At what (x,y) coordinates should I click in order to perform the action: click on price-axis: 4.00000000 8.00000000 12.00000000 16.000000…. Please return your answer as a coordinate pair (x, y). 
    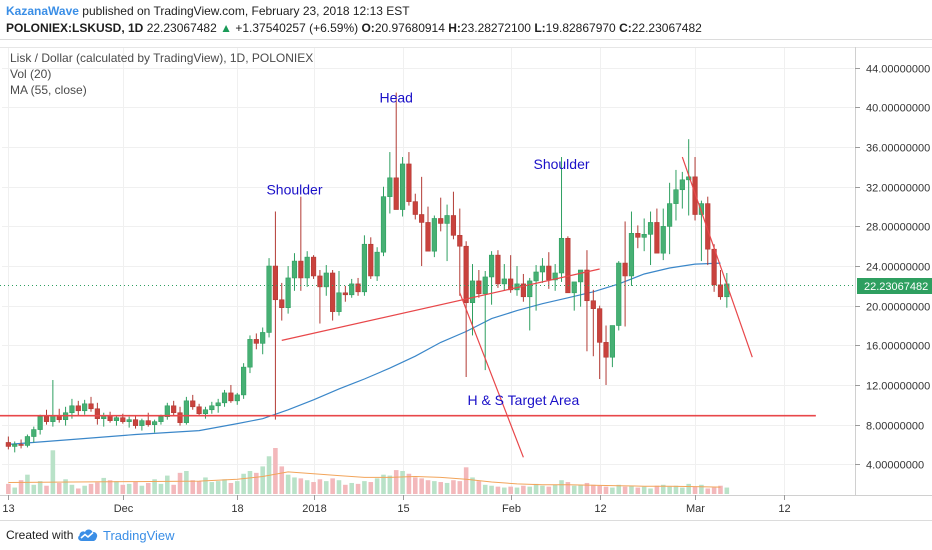
    Looking at the image, I should click on (892, 268).